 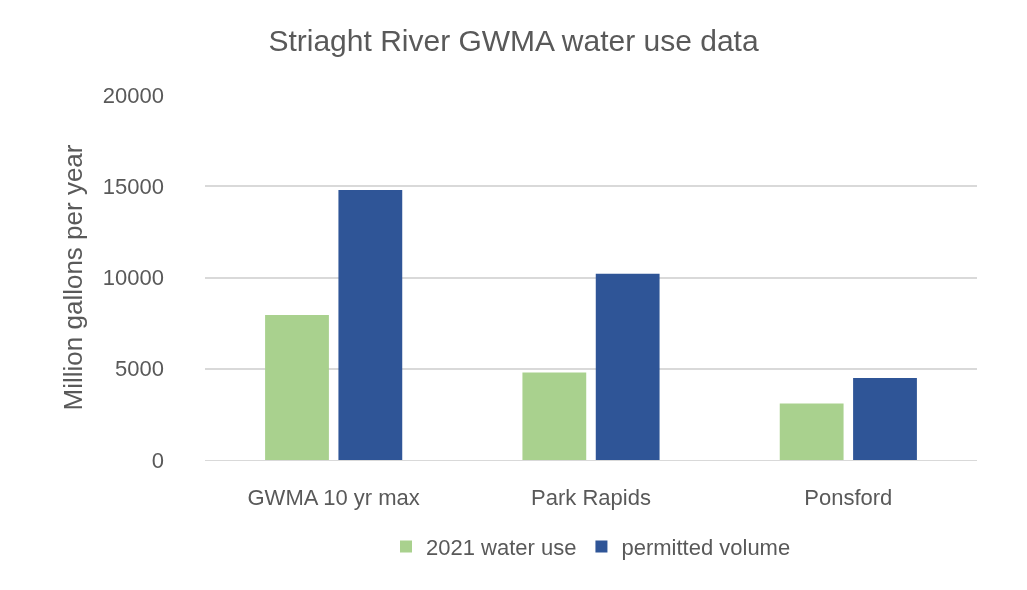 What do you see at coordinates (157, 460) in the screenshot?
I see `y-tick-label: 0` at bounding box center [157, 460].